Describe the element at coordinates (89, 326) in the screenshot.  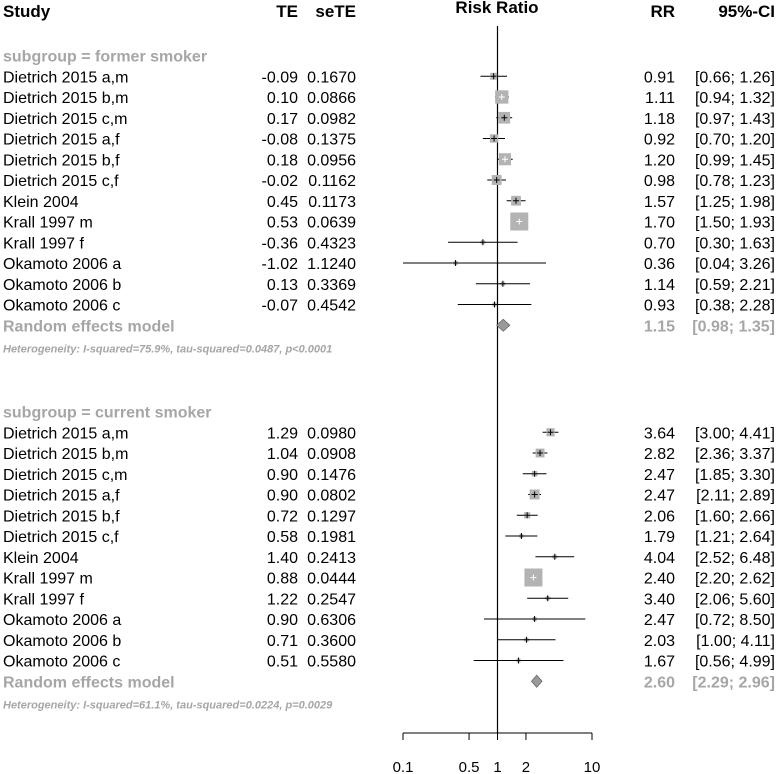
I see `model-label: Random effects model` at that location.